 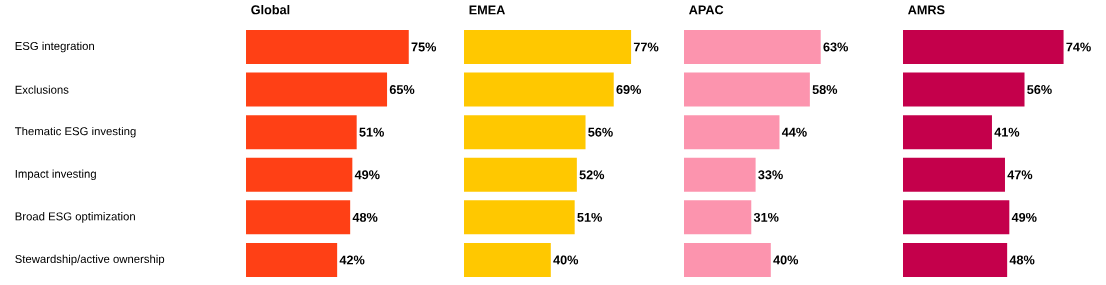 I want to click on data-label: 69%, so click(x=629, y=90).